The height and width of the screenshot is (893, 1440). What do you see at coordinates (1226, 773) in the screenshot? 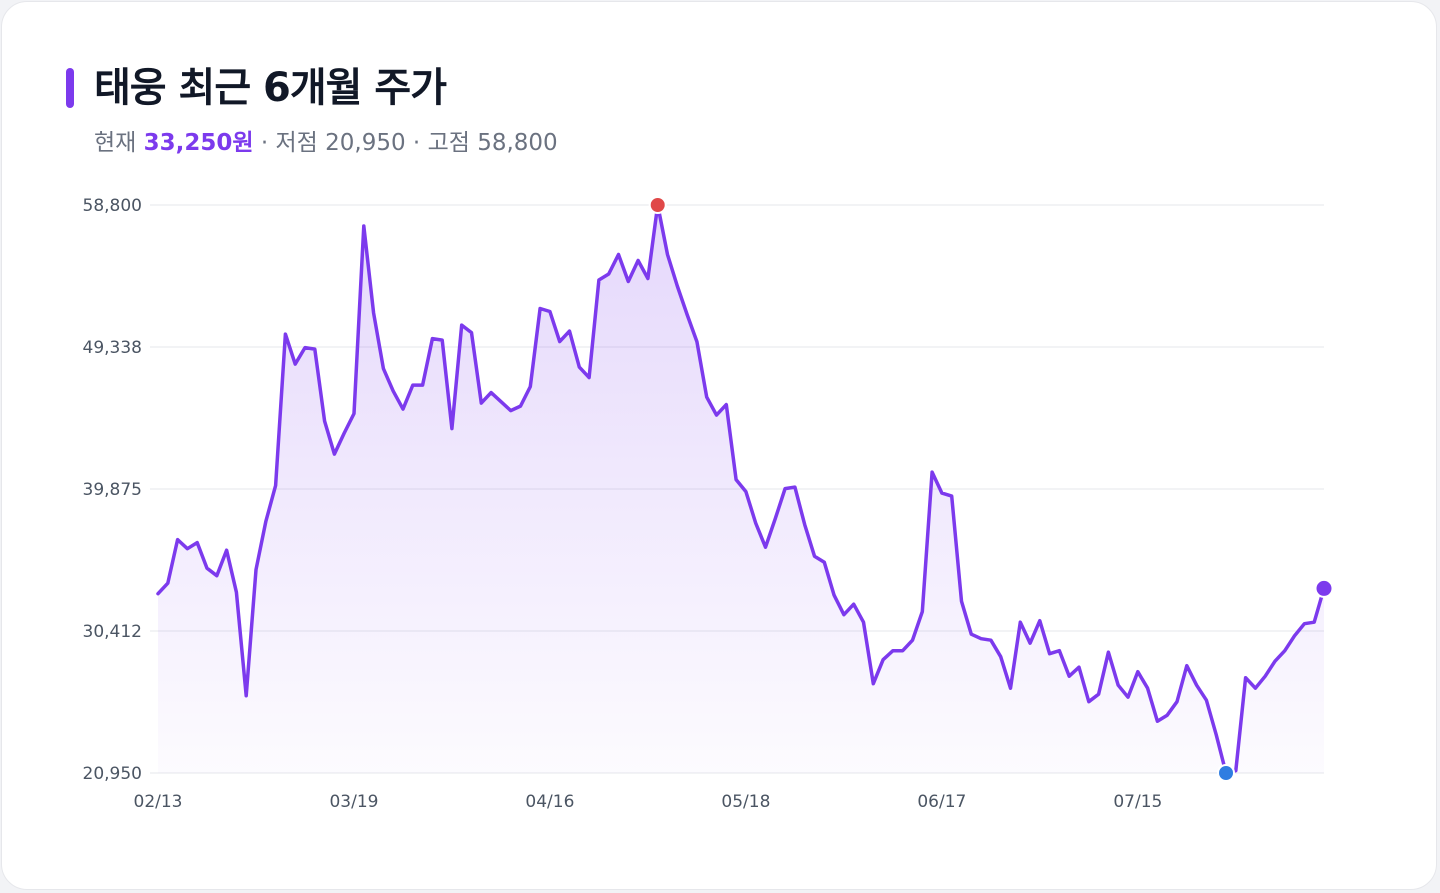
I see `low-point-marker` at bounding box center [1226, 773].